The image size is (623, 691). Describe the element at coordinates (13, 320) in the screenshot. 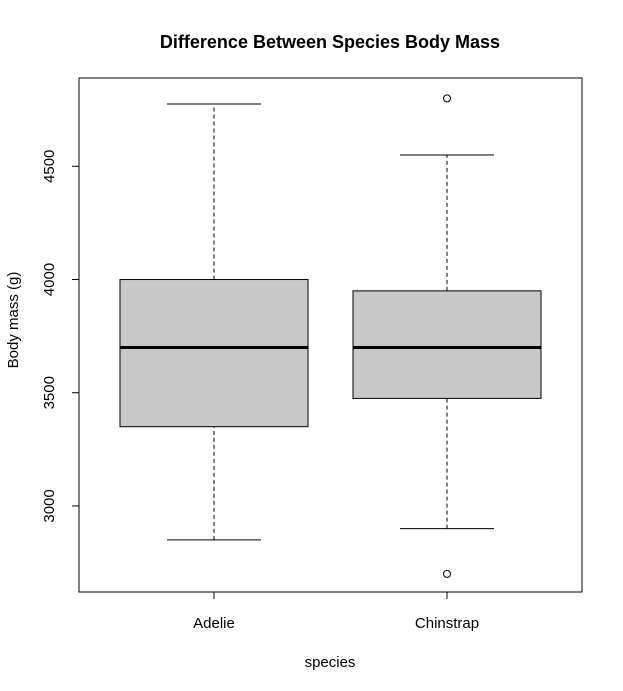

I see `y-axis-label: Body mass (g)` at that location.